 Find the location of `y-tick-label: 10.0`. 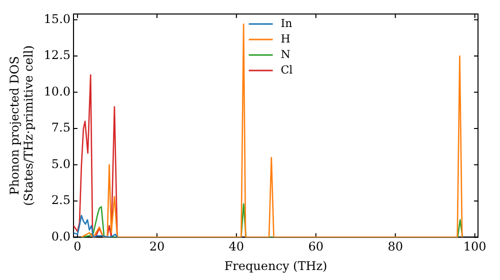

y-tick-label: 10.0 is located at coordinates (57, 91).